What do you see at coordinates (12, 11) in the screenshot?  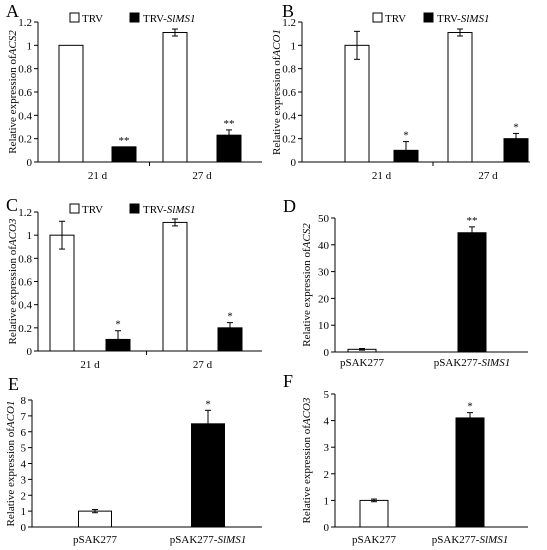 I see `panel-letter: A` at bounding box center [12, 11].